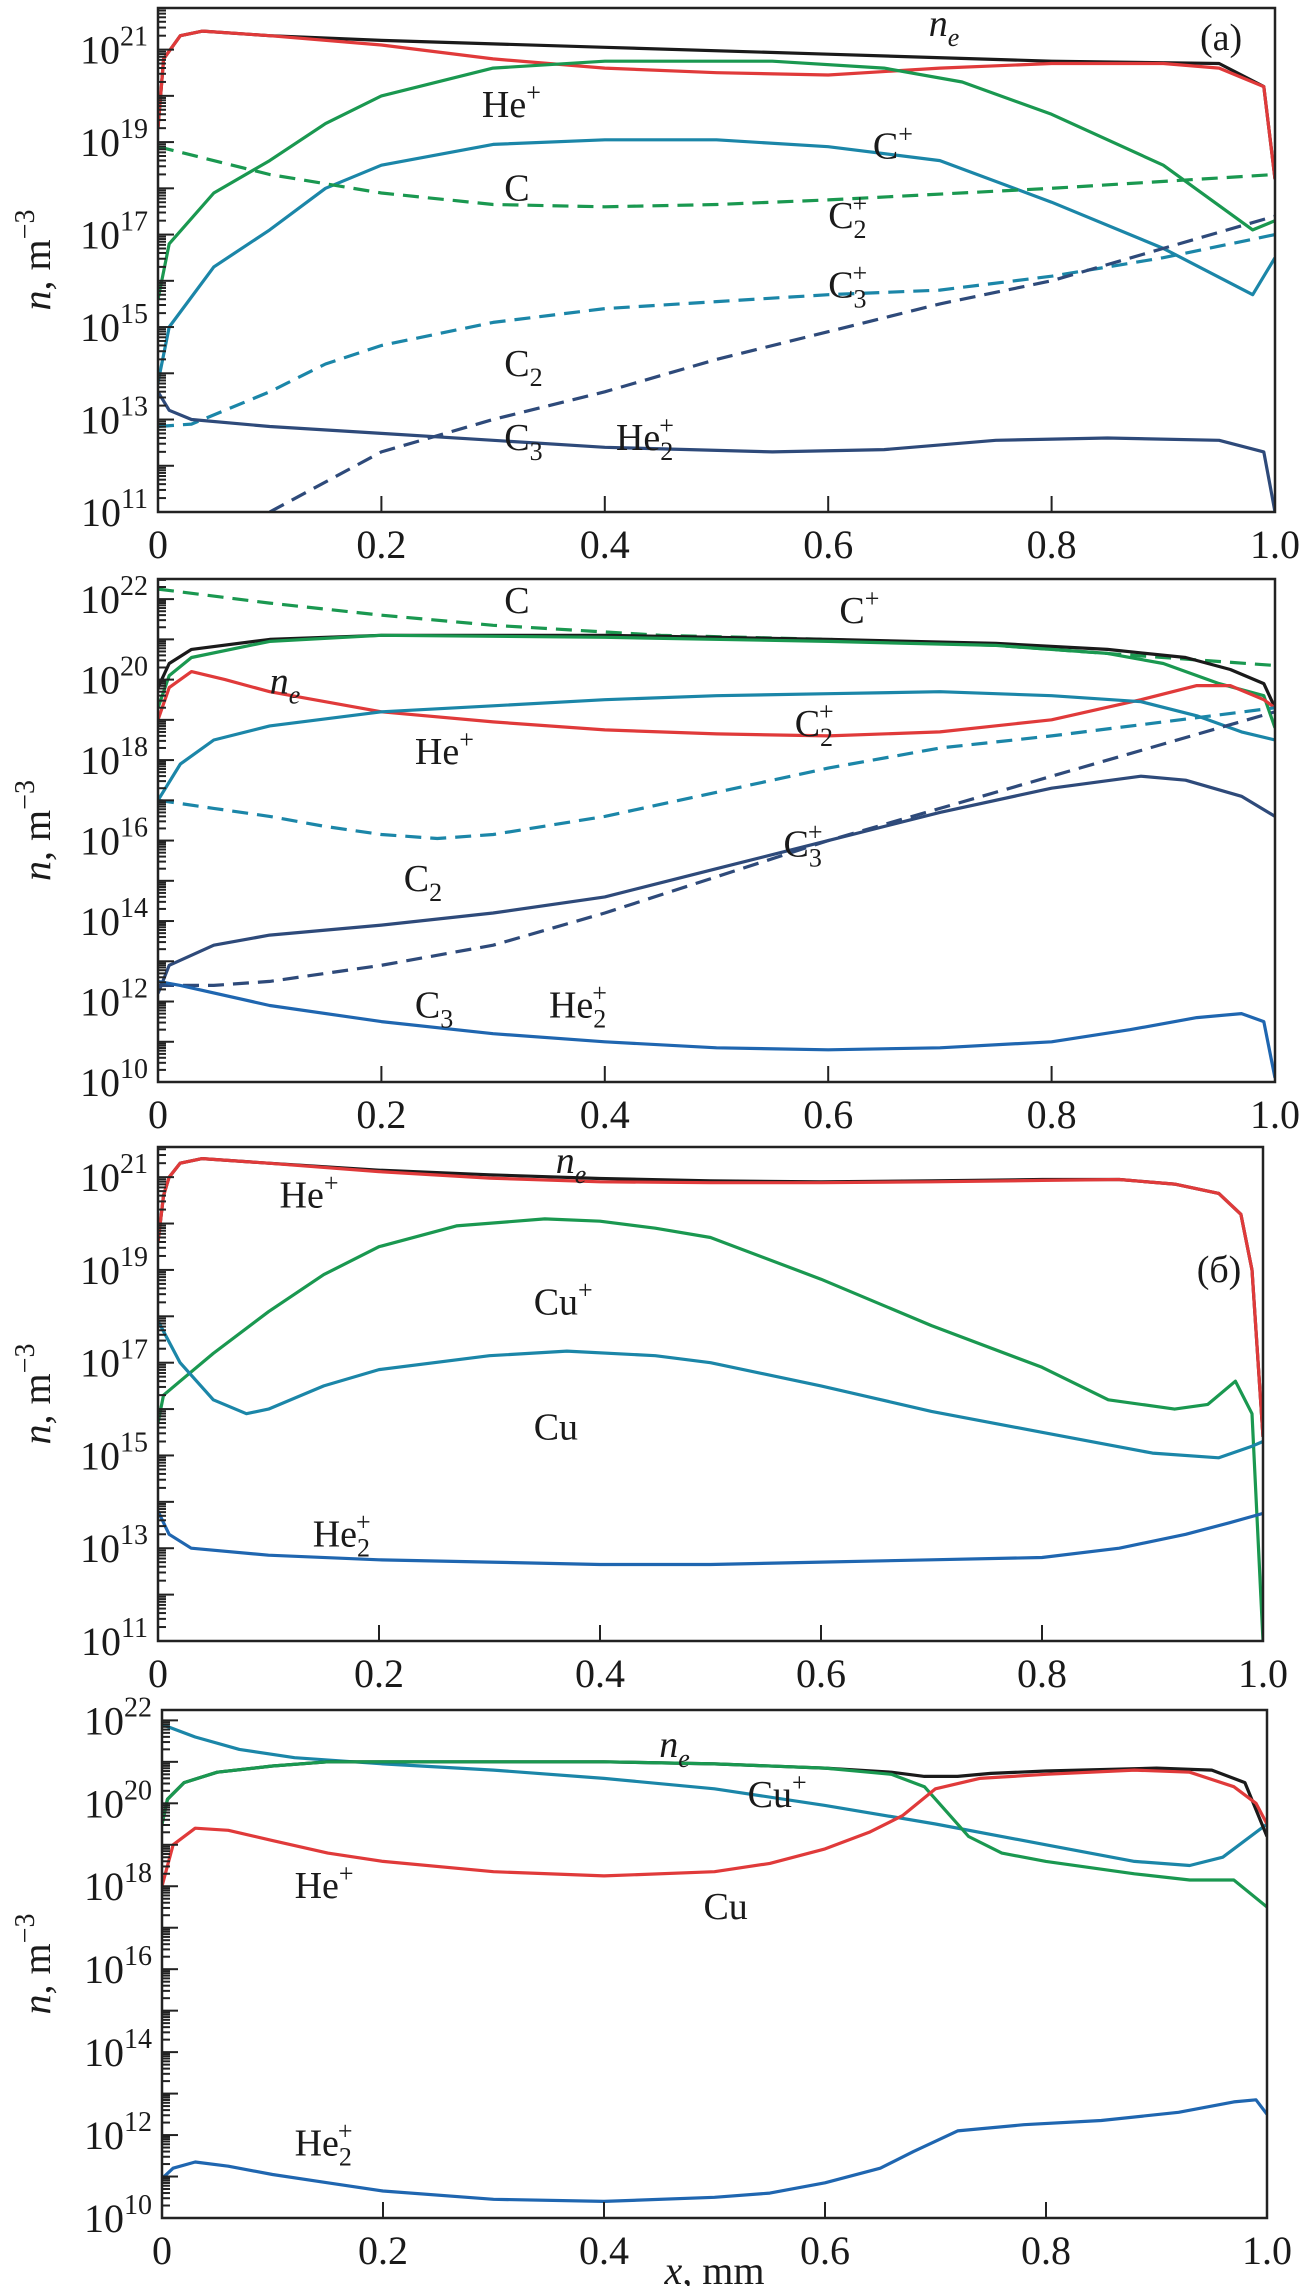 Image resolution: width=1301 pixels, height=2286 pixels. Describe the element at coordinates (716, 331) in the screenshot. I see `series-line-c2` at that location.